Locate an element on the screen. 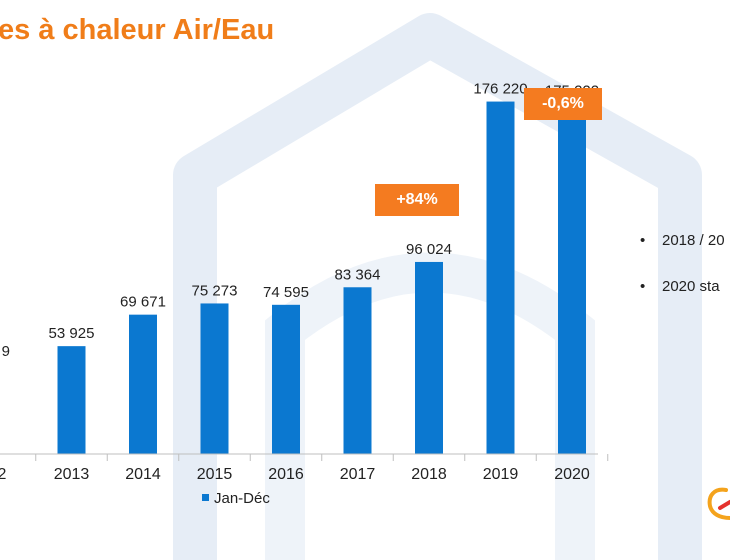 Image resolution: width=730 pixels, height=560 pixels. bar-2016 is located at coordinates (286, 379).